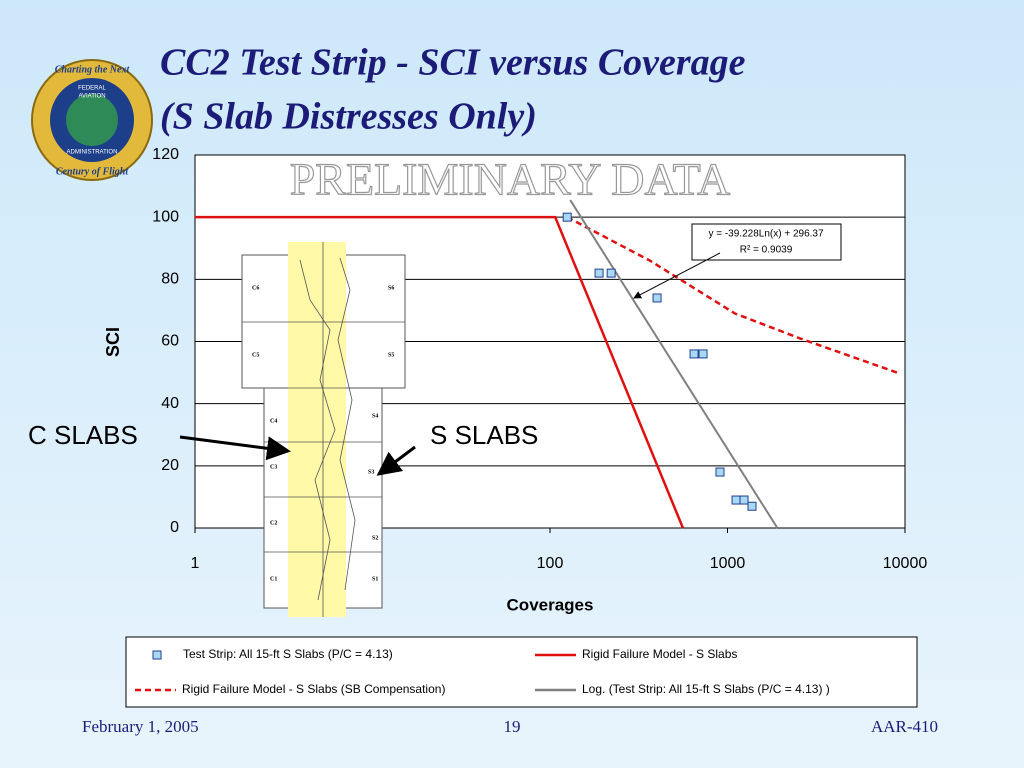  I want to click on slab-label: C3, so click(273, 467).